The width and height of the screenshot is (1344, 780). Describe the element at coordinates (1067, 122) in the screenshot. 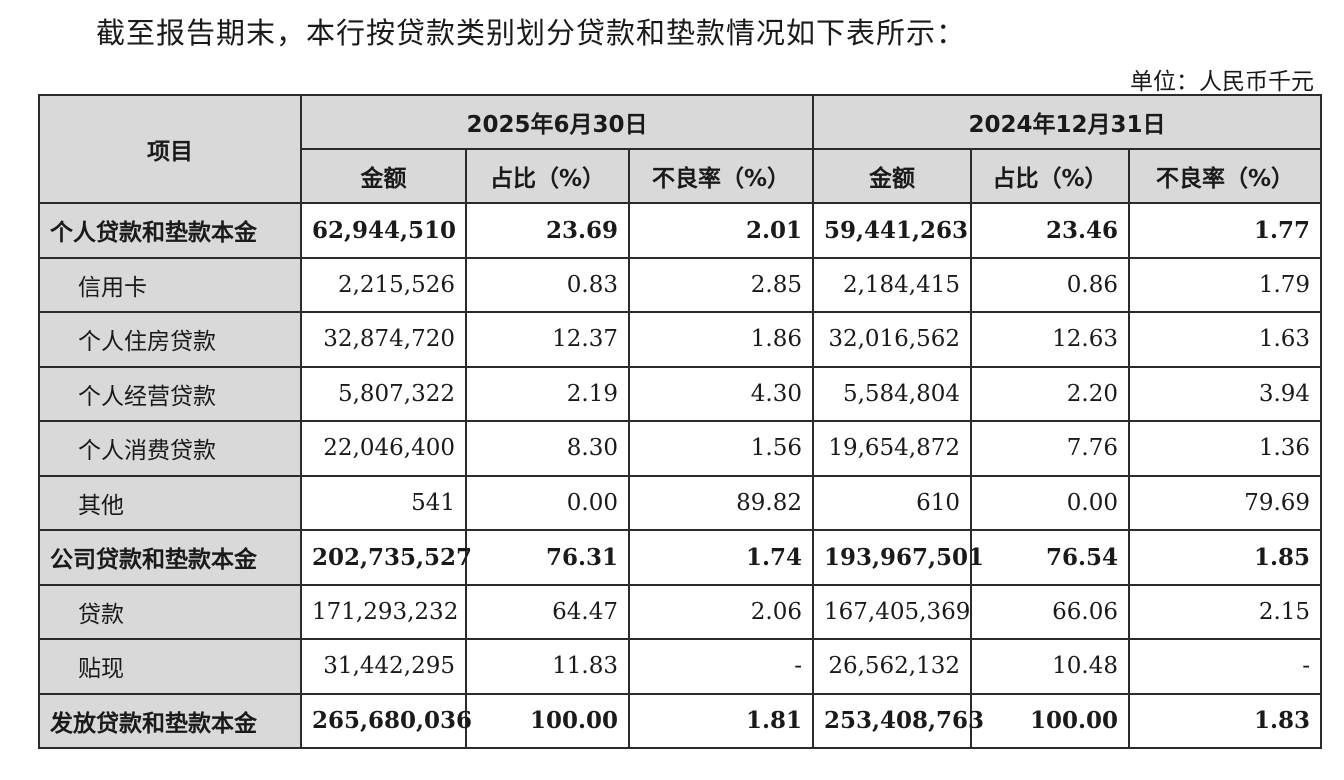

I see `period-header-2024: 2024年12月31日` at that location.